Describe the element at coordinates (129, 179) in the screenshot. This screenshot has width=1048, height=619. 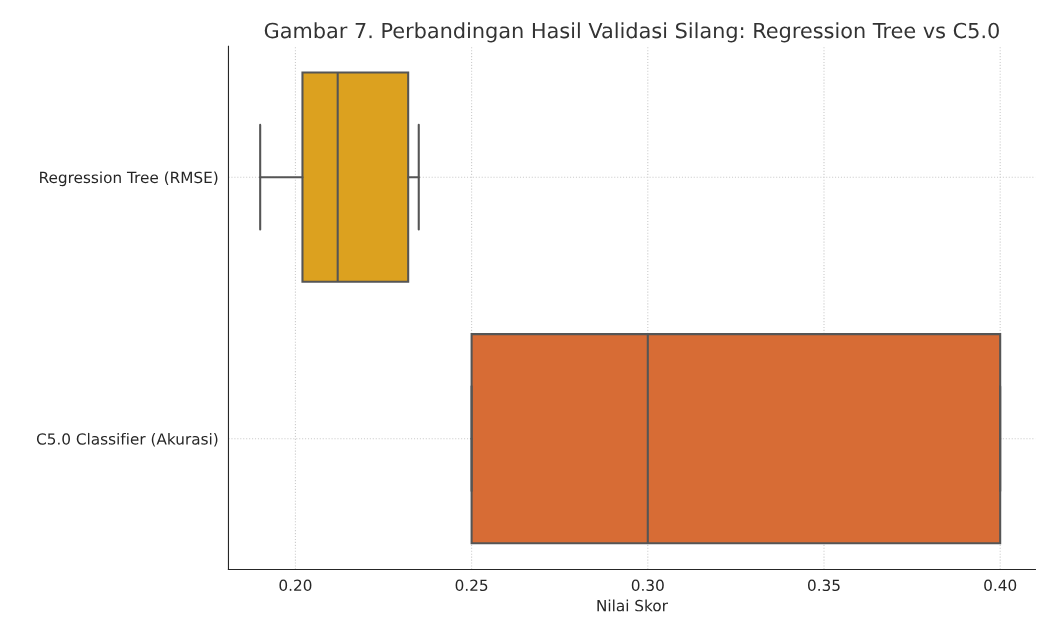
I see `y-tick-label: Regression Tree (RMSE)` at that location.